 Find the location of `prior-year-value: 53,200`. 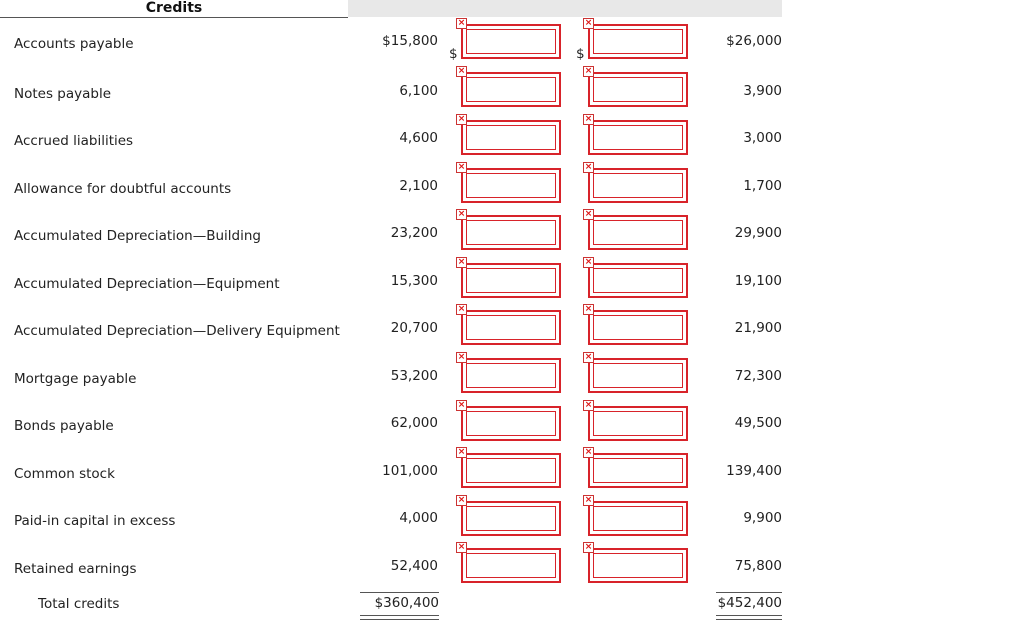

prior-year-value: 53,200 is located at coordinates (414, 376).